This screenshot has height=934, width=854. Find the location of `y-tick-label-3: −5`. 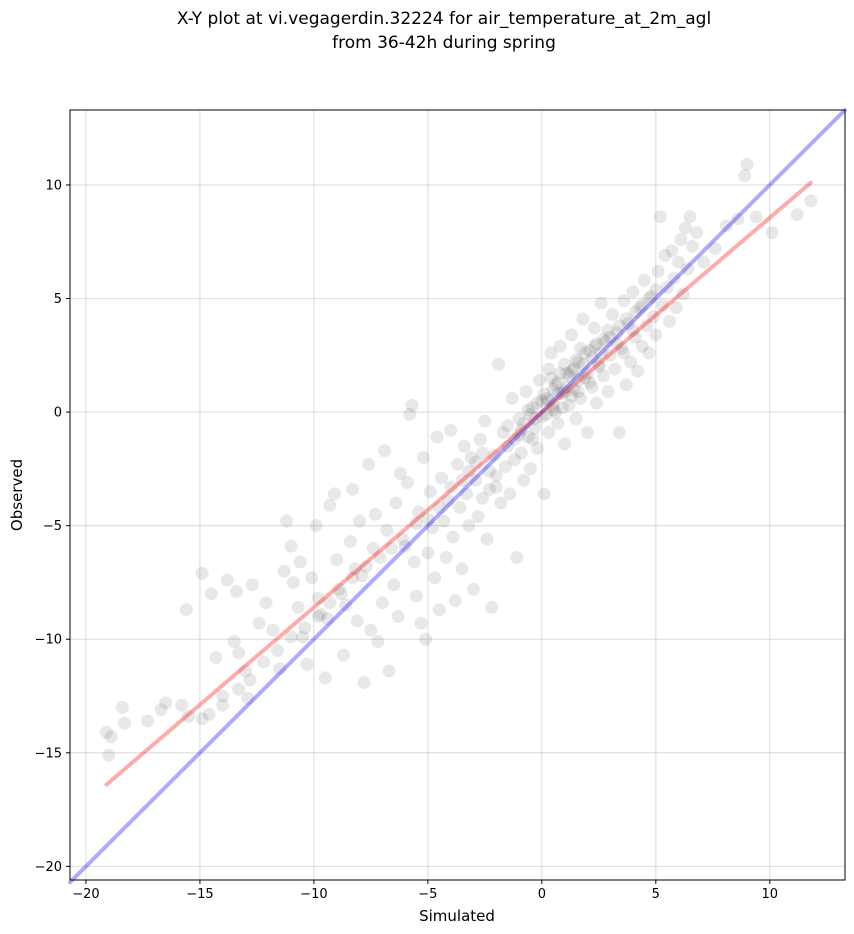

y-tick-label-3: −5 is located at coordinates (52, 526).